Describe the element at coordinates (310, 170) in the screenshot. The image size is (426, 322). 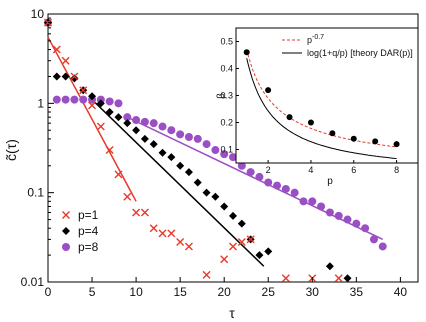
I see `inset-x-tick-label: 4` at that location.